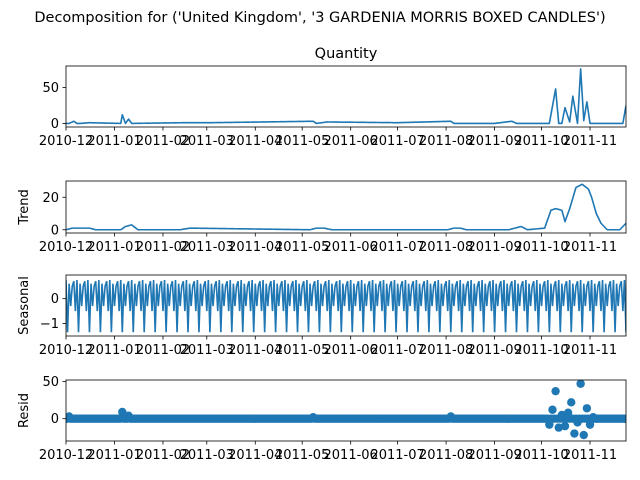 This screenshot has height=480, width=640. I want to click on seasonal-axes-frame, so click(346, 305).